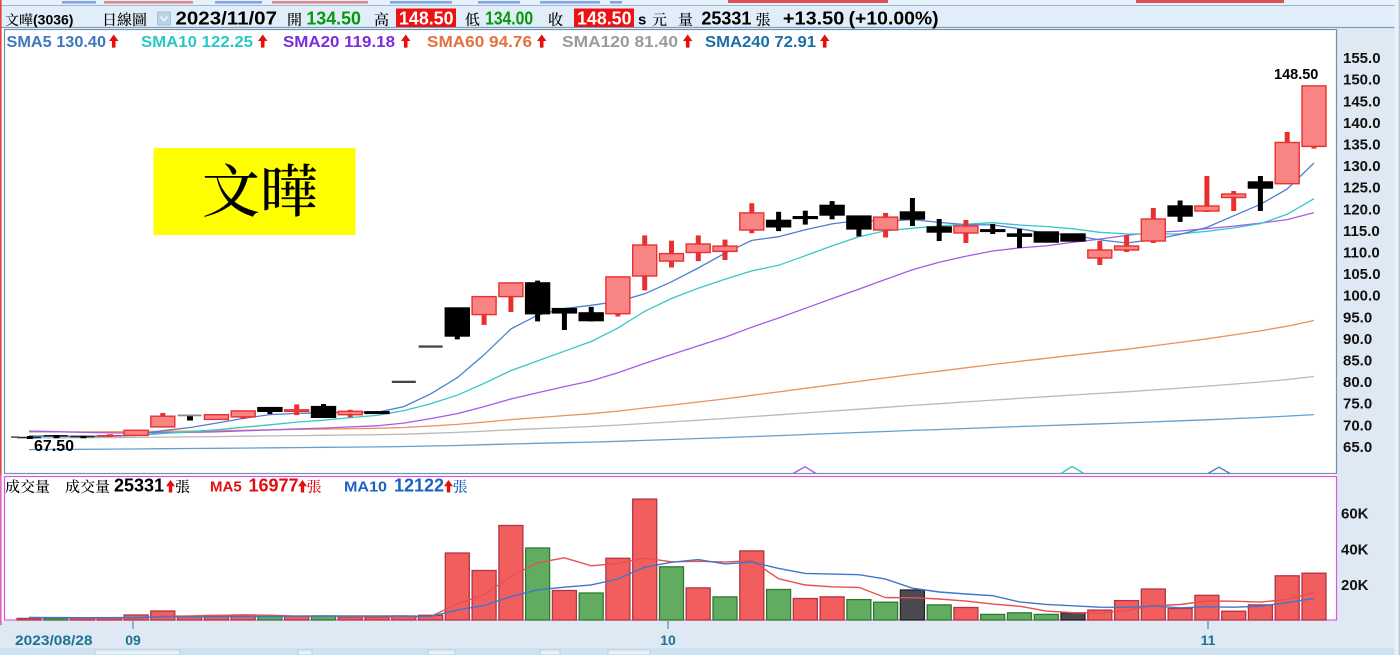  I want to click on svg-text: 155.0, so click(1362, 58).